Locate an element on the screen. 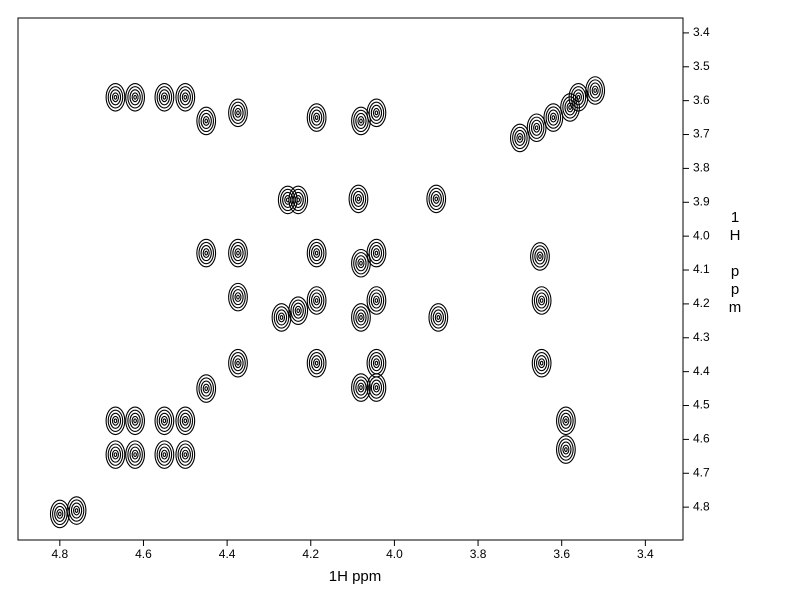 This screenshot has width=792, height=612. y-tick-label: 4.3 is located at coordinates (701, 337).